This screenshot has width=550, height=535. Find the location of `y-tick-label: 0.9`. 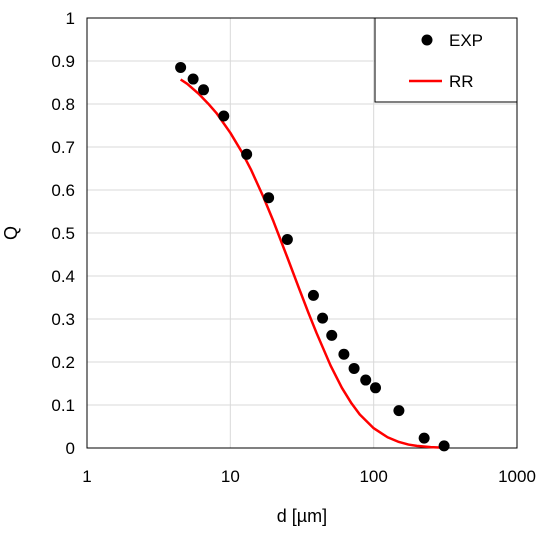

y-tick-label: 0.9 is located at coordinates (63, 61).